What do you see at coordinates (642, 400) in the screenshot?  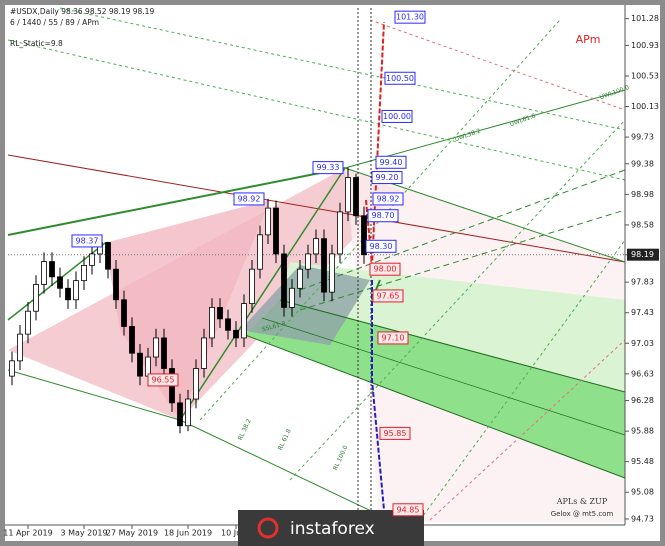 I see `y-tick-label: 96.28` at bounding box center [642, 400].